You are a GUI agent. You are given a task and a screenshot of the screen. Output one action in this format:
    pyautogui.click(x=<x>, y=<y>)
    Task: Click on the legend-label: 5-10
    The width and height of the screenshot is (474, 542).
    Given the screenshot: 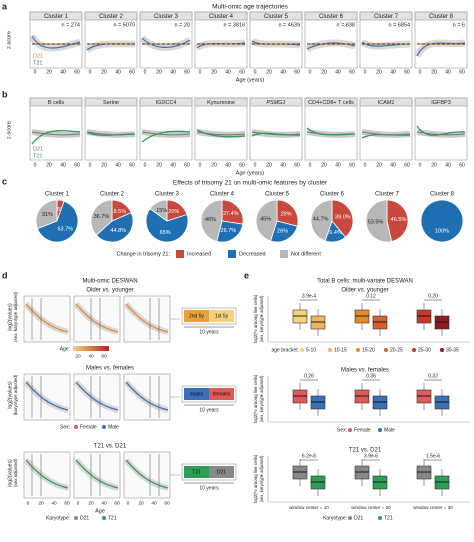 What is the action you would take?
    pyautogui.click(x=311, y=350)
    